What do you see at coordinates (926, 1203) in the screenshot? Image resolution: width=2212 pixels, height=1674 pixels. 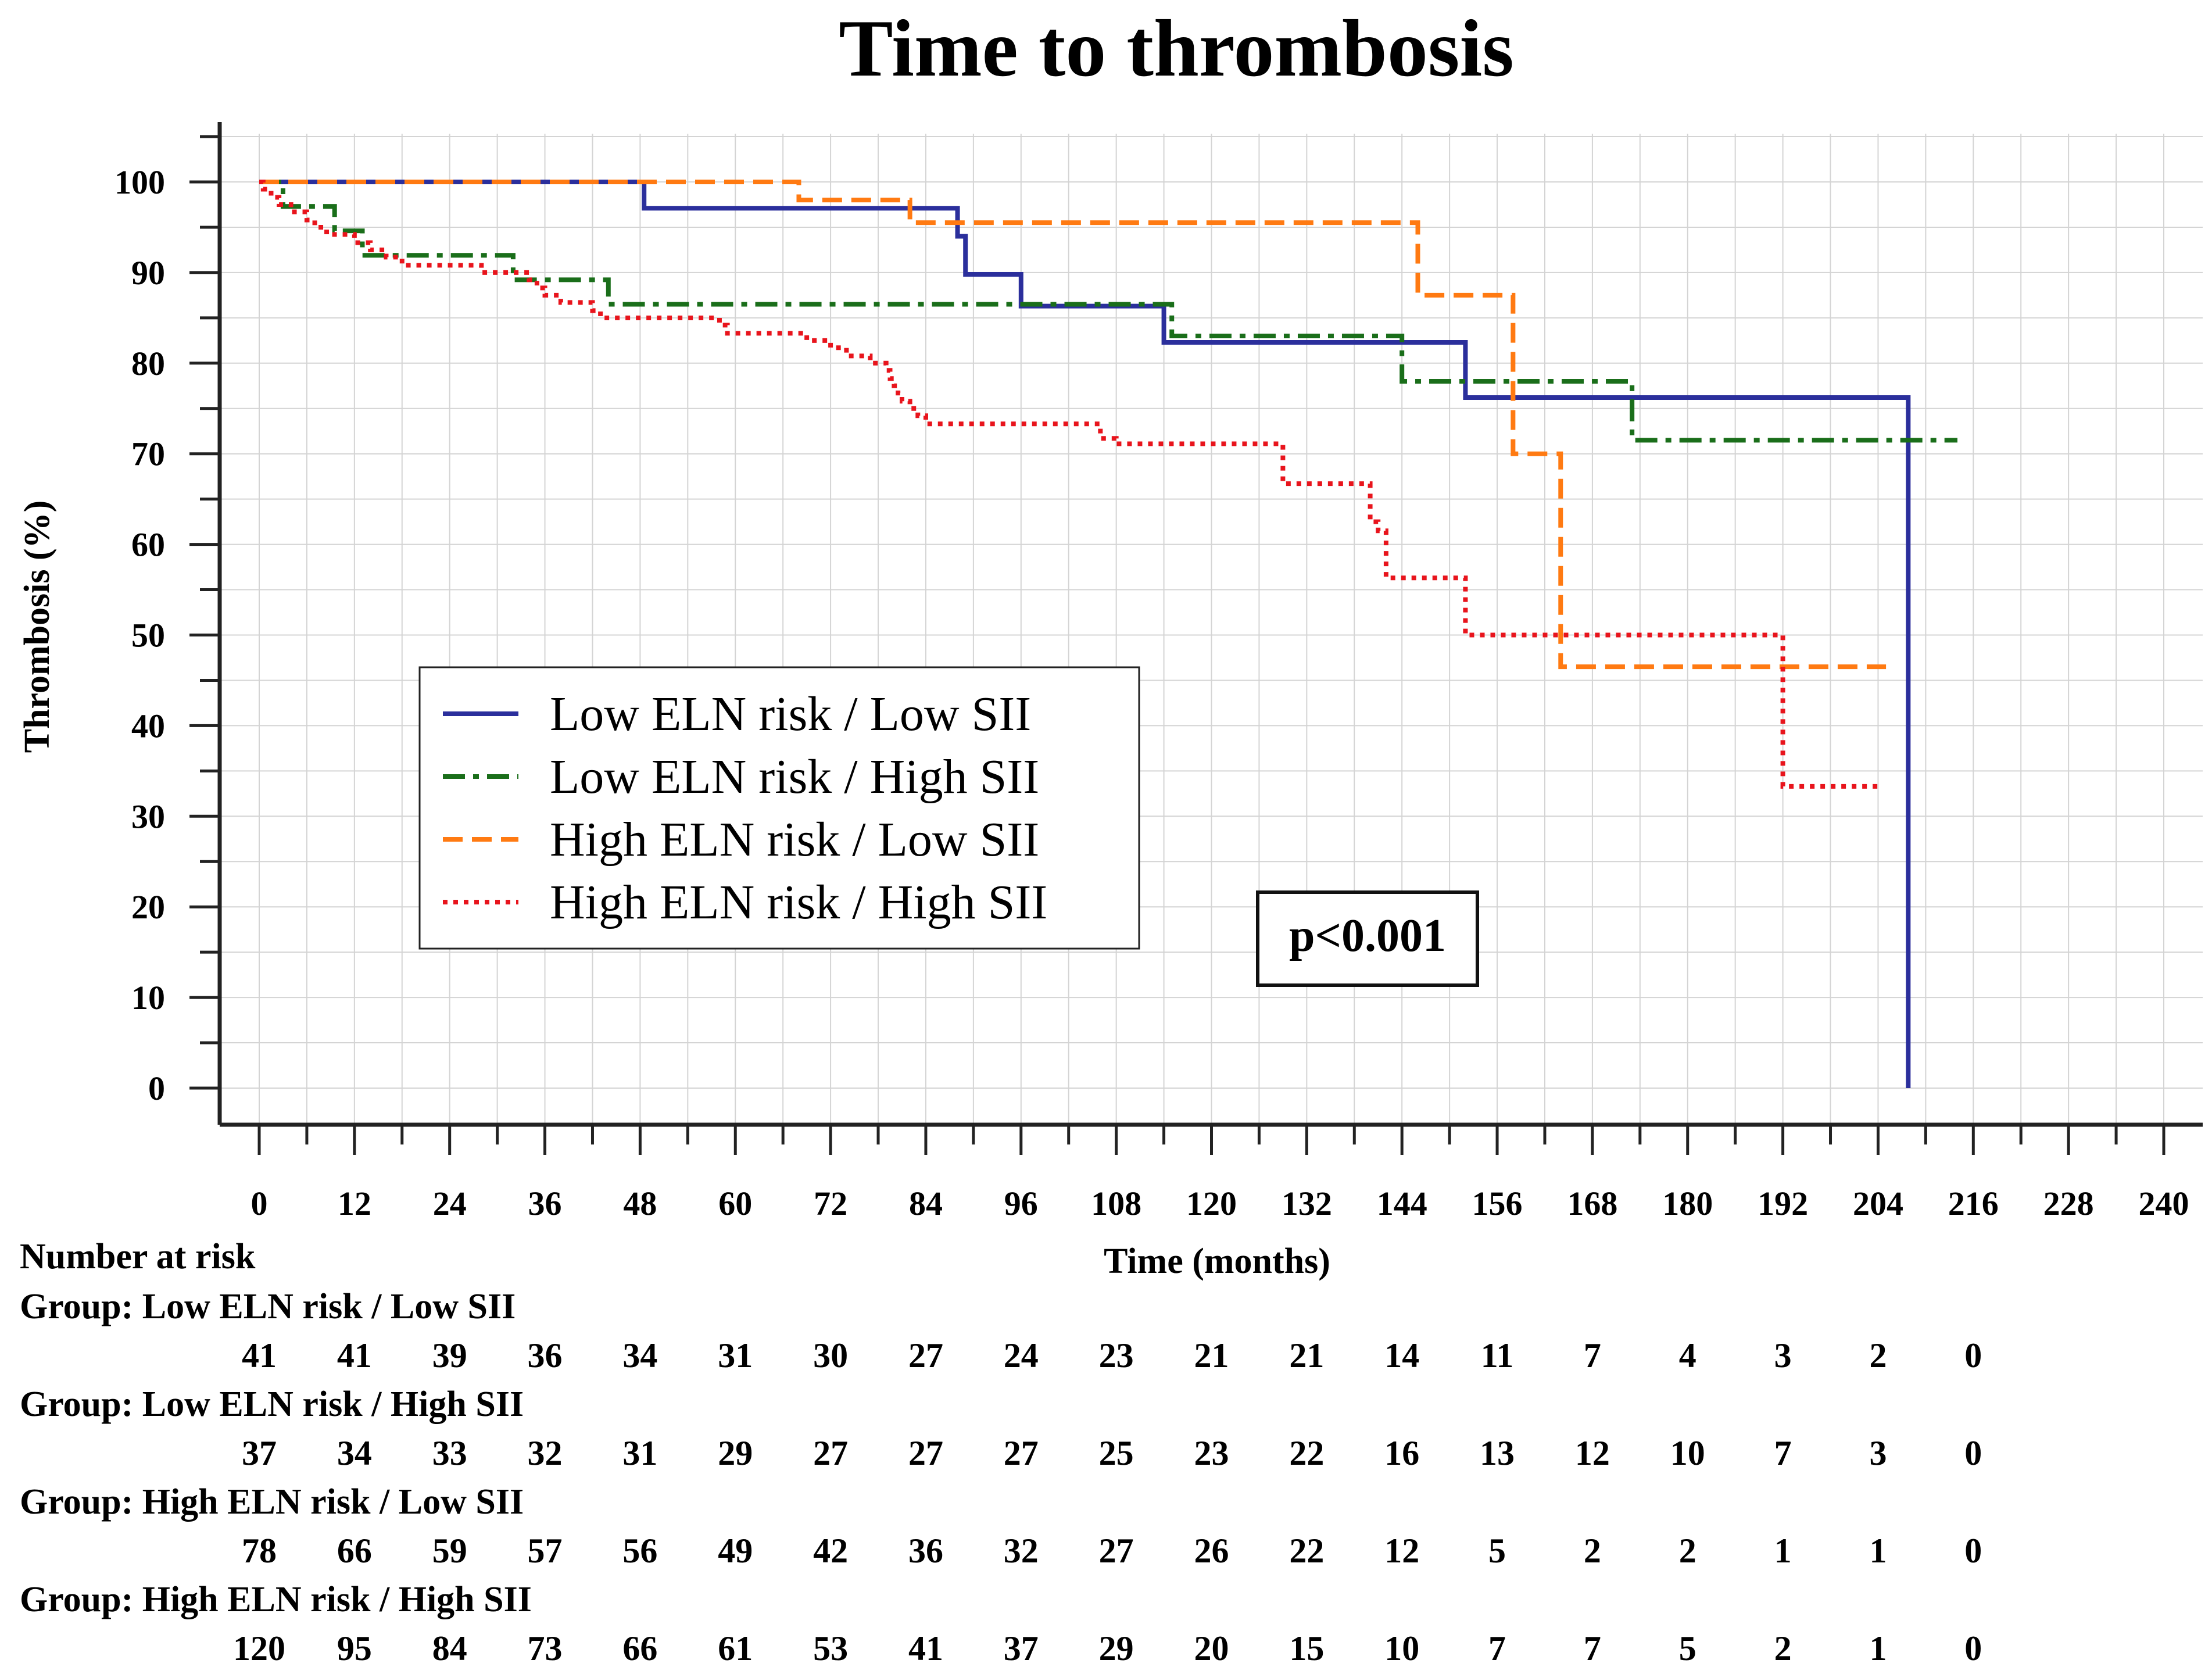 I see `x-tick-label: 84` at bounding box center [926, 1203].